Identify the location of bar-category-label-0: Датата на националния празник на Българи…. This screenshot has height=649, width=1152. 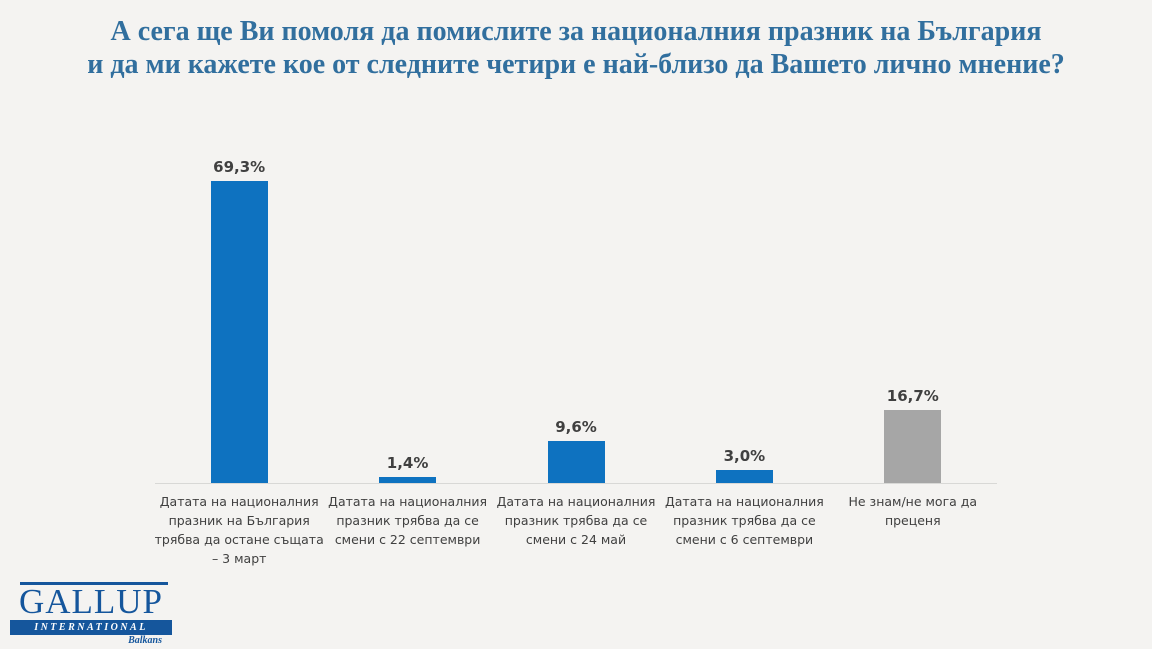
(239, 530).